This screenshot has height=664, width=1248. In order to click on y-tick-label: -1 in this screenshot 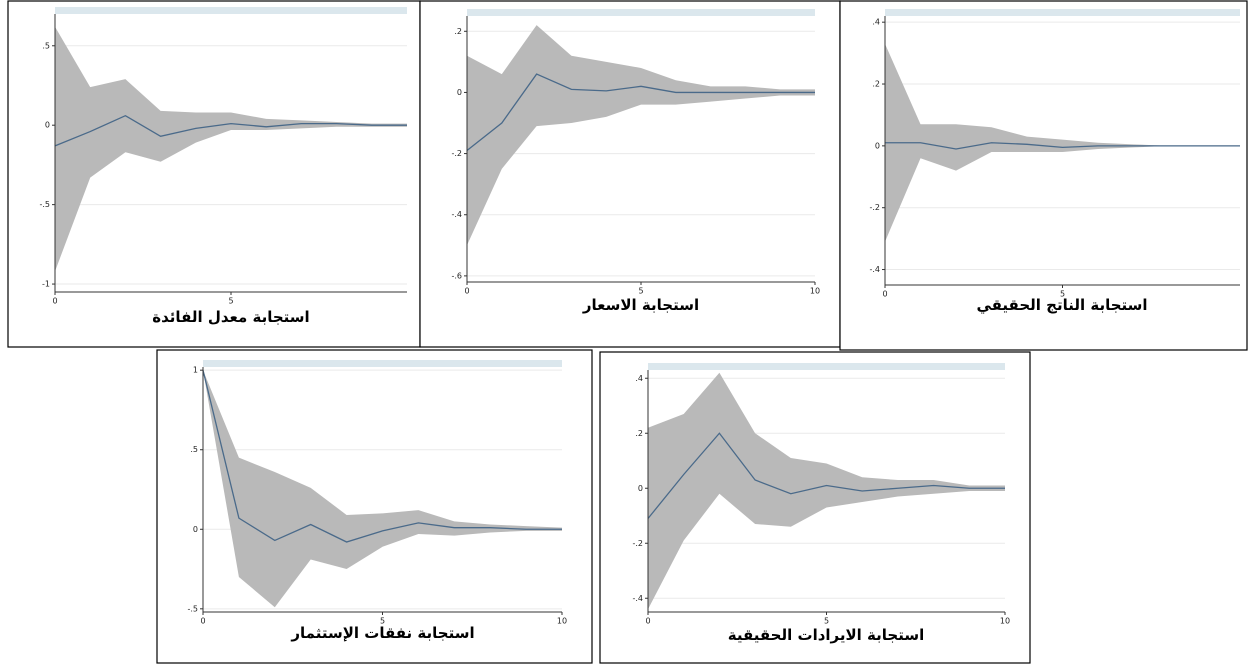, I will do `click(46, 284)`.